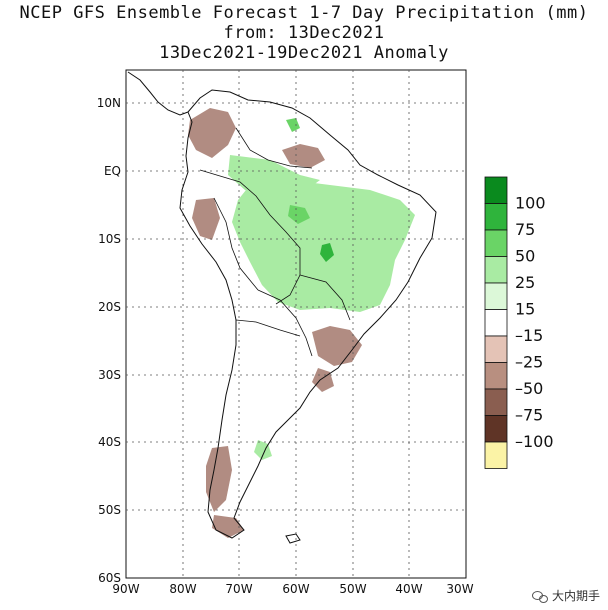  Describe the element at coordinates (304, 53) in the screenshot. I see `chart-subtitle-range: 13Dec2021-19Dec2021 Anomaly` at that location.